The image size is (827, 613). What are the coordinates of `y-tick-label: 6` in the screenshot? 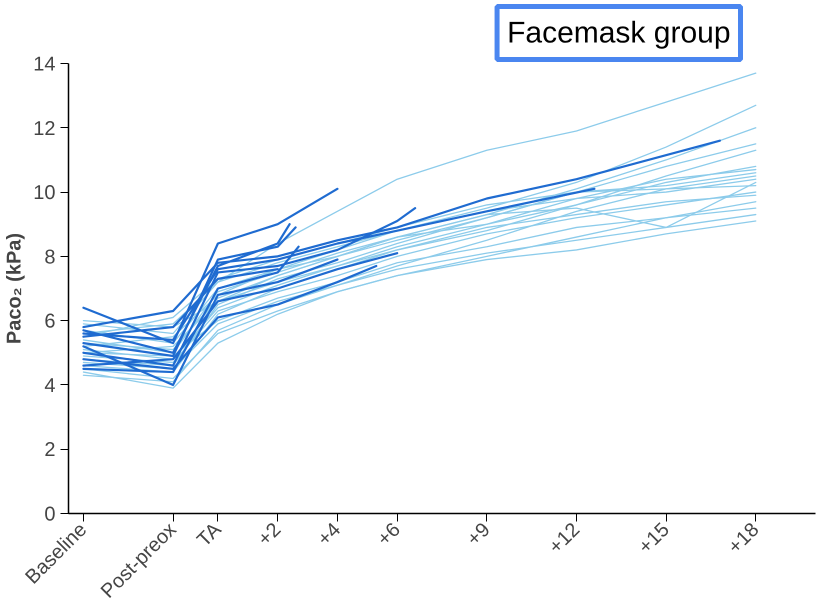 It's located at (50, 321).